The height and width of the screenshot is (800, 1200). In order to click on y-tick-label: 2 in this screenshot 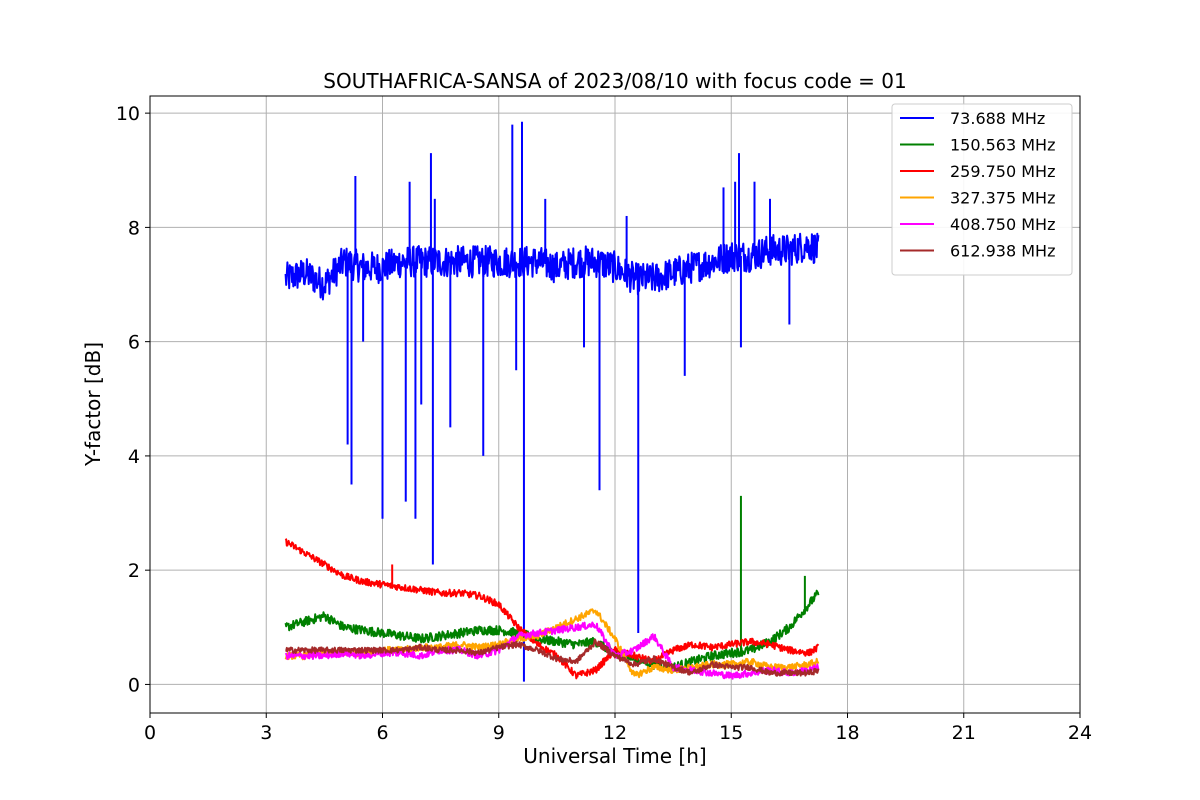, I will do `click(134, 571)`.